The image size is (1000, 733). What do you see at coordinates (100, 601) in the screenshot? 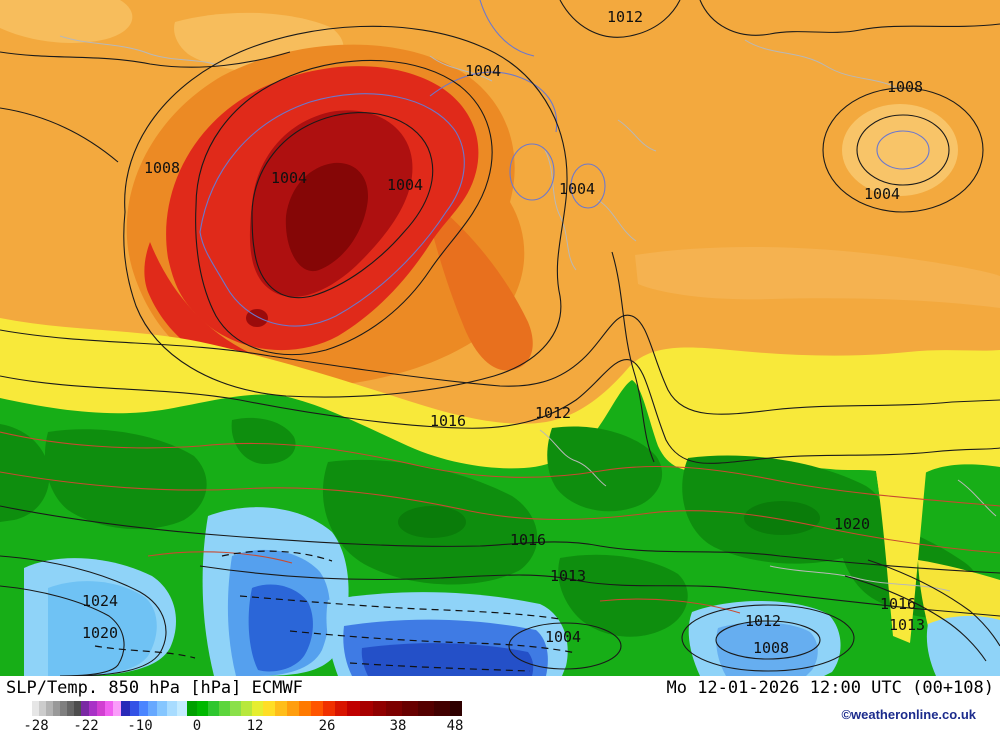
I see `pressure-label: 1024` at bounding box center [100, 601].